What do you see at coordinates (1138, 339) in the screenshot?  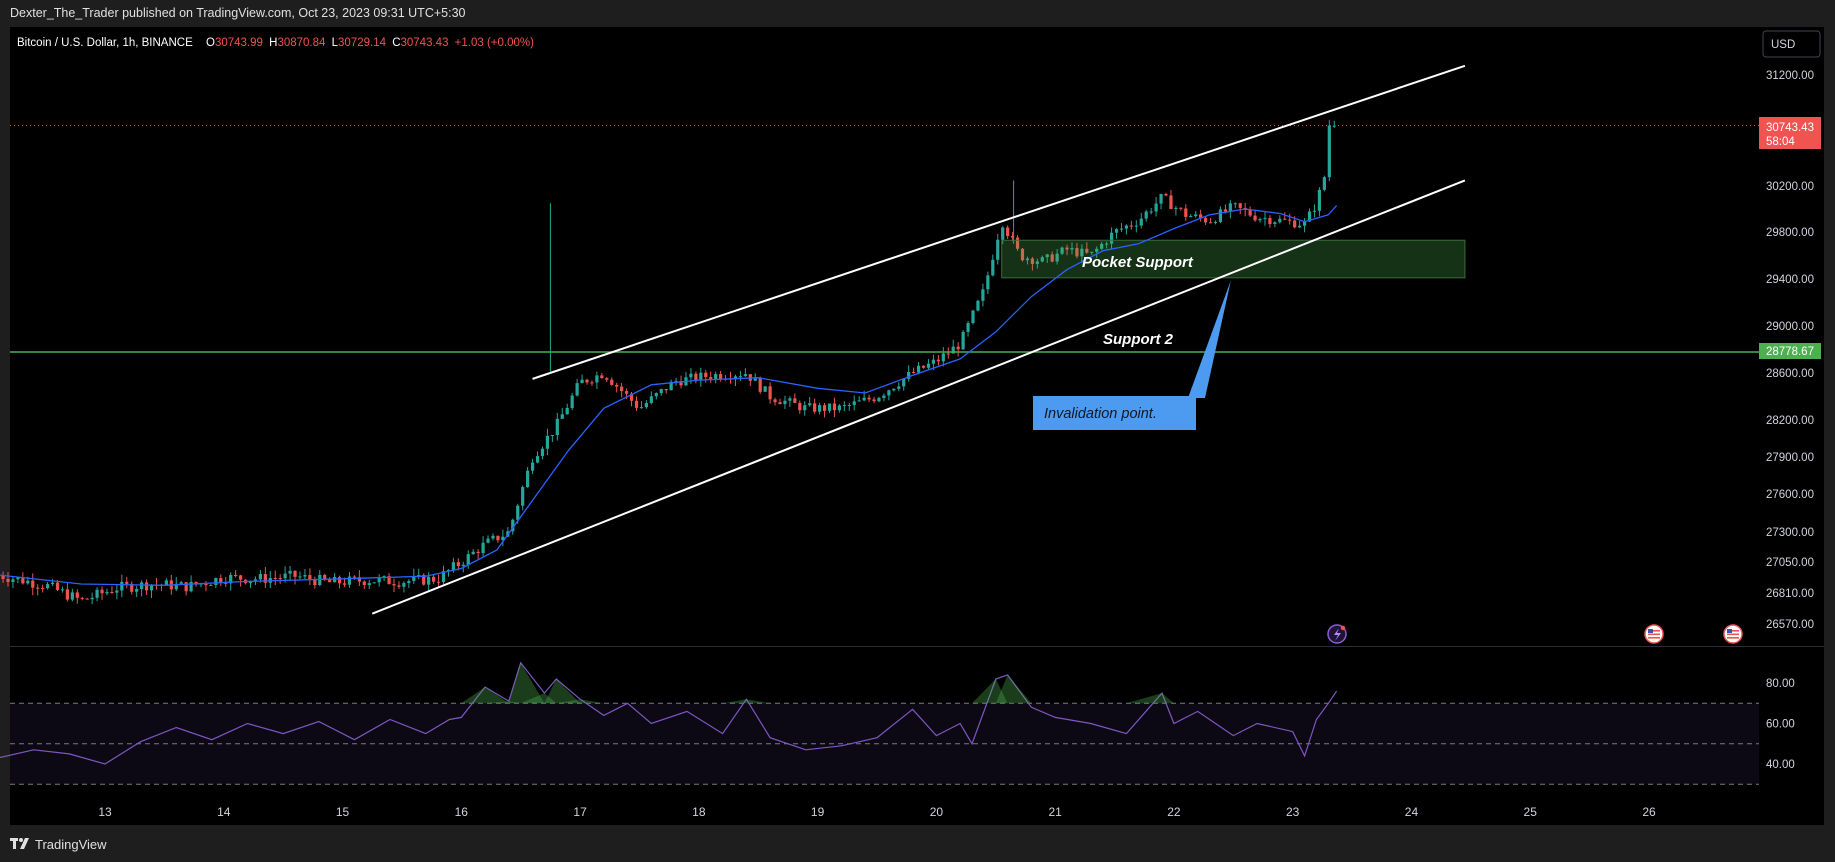 I see `support-2-label: Support 2` at bounding box center [1138, 339].